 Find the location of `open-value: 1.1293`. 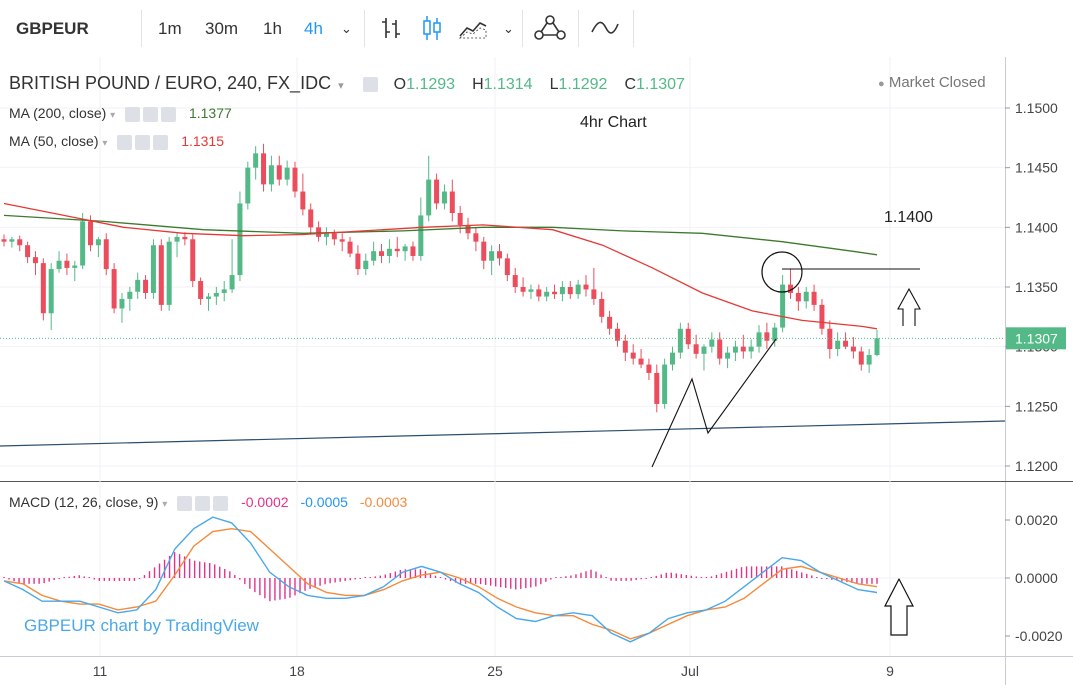

open-value: 1.1293 is located at coordinates (431, 84).